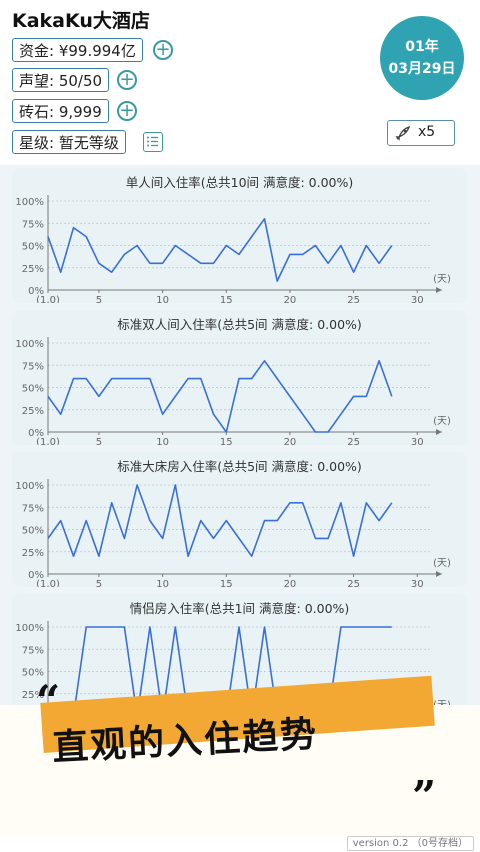 This screenshot has height=852, width=480. What do you see at coordinates (239, 608) in the screenshot?
I see `chart-title: 情侣房入住率(总共1间 满意度: 0.00%)` at bounding box center [239, 608].